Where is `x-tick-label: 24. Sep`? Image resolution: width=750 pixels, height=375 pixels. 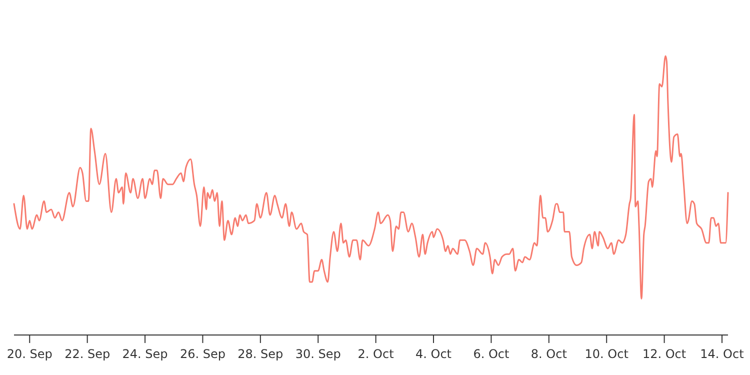
x-tick-label: 24. Sep is located at coordinates (145, 354).